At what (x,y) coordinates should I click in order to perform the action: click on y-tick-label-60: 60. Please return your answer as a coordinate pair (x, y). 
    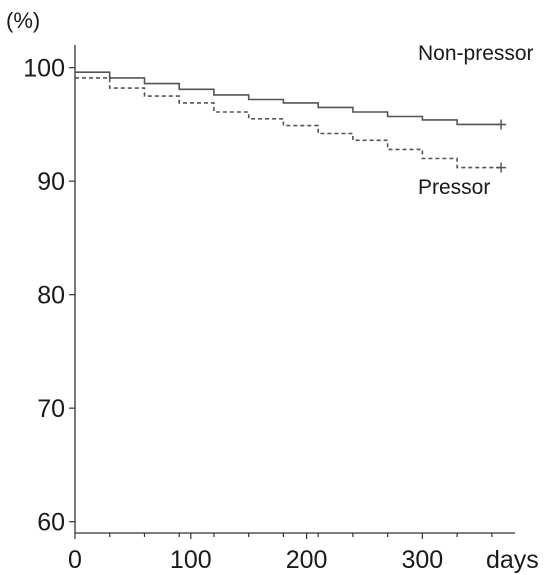
    Looking at the image, I should click on (51, 523).